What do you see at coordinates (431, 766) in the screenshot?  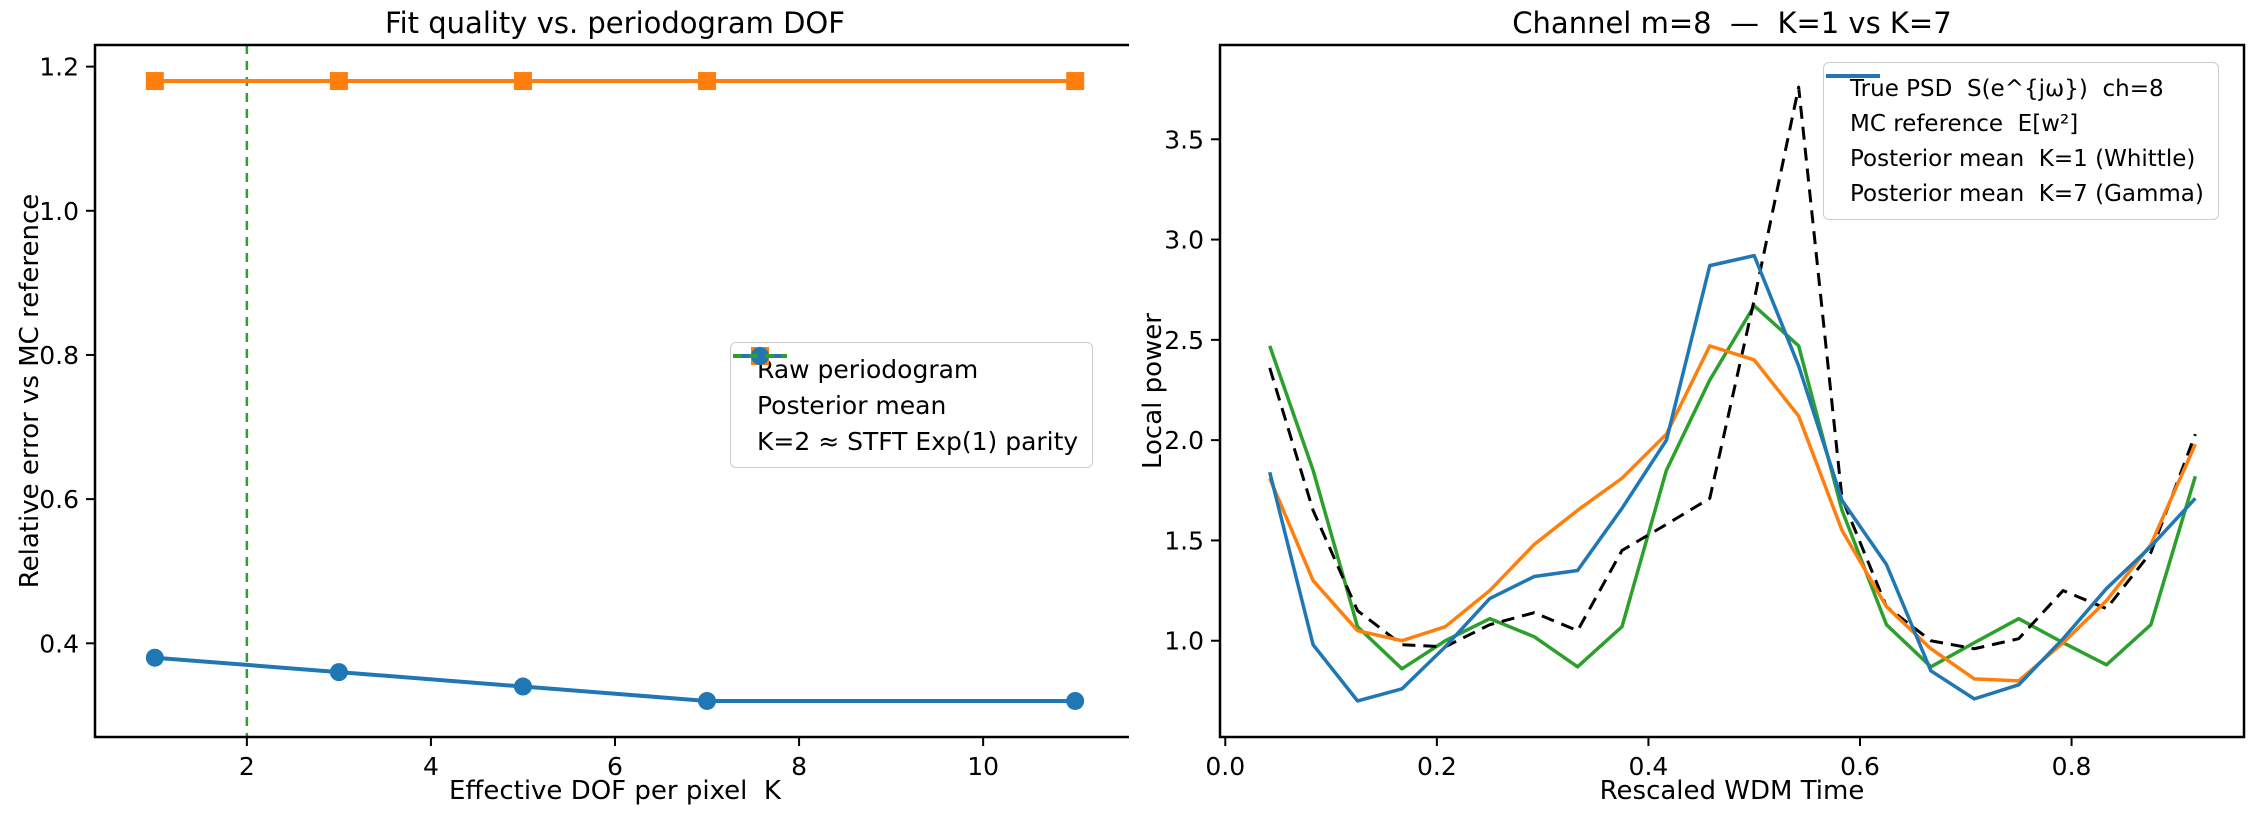 I see `x-tick-label: 4` at bounding box center [431, 766].